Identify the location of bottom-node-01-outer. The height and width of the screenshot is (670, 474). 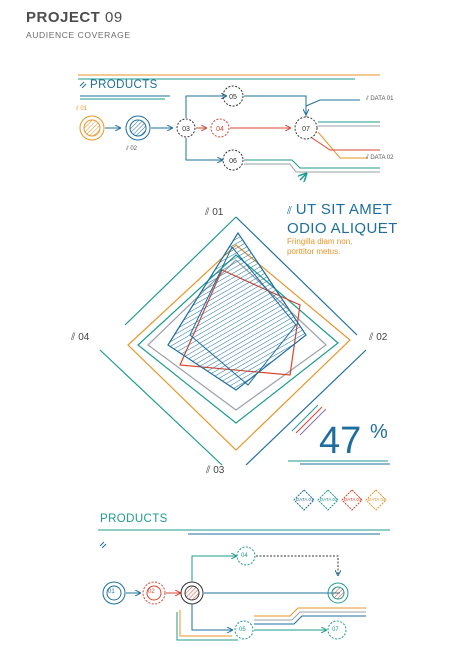
(114, 593).